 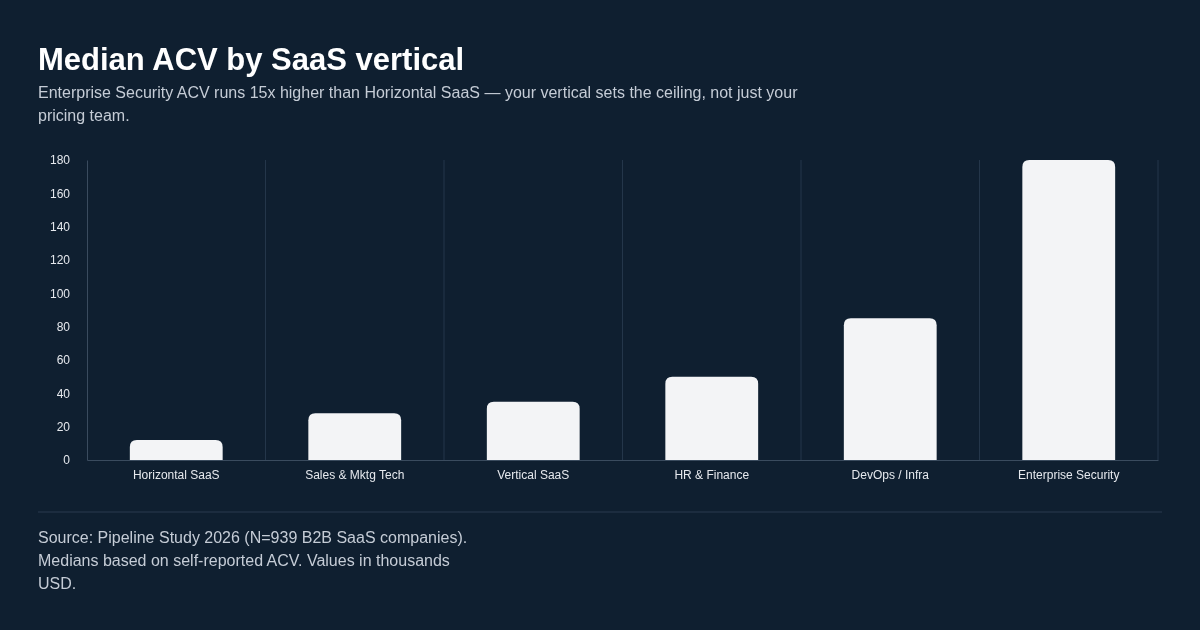 What do you see at coordinates (890, 474) in the screenshot?
I see `x-tick-label: DevOps / Infra` at bounding box center [890, 474].